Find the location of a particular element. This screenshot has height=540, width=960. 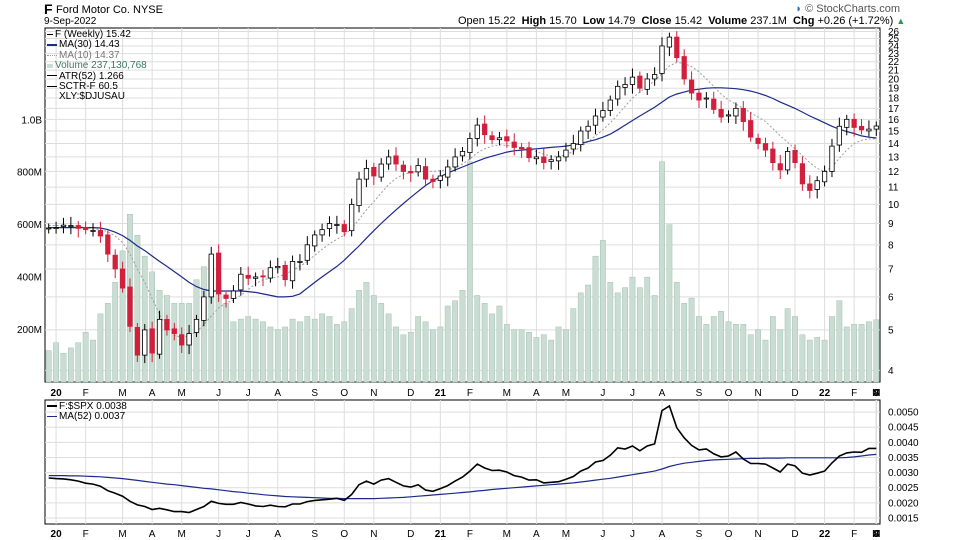

y-tick-label: 7 is located at coordinates (891, 270).